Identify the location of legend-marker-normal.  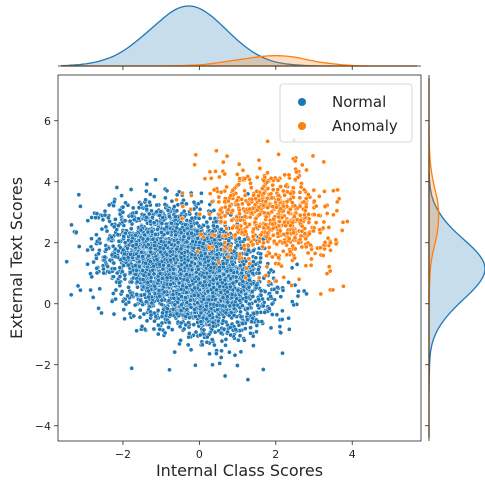
(302, 102).